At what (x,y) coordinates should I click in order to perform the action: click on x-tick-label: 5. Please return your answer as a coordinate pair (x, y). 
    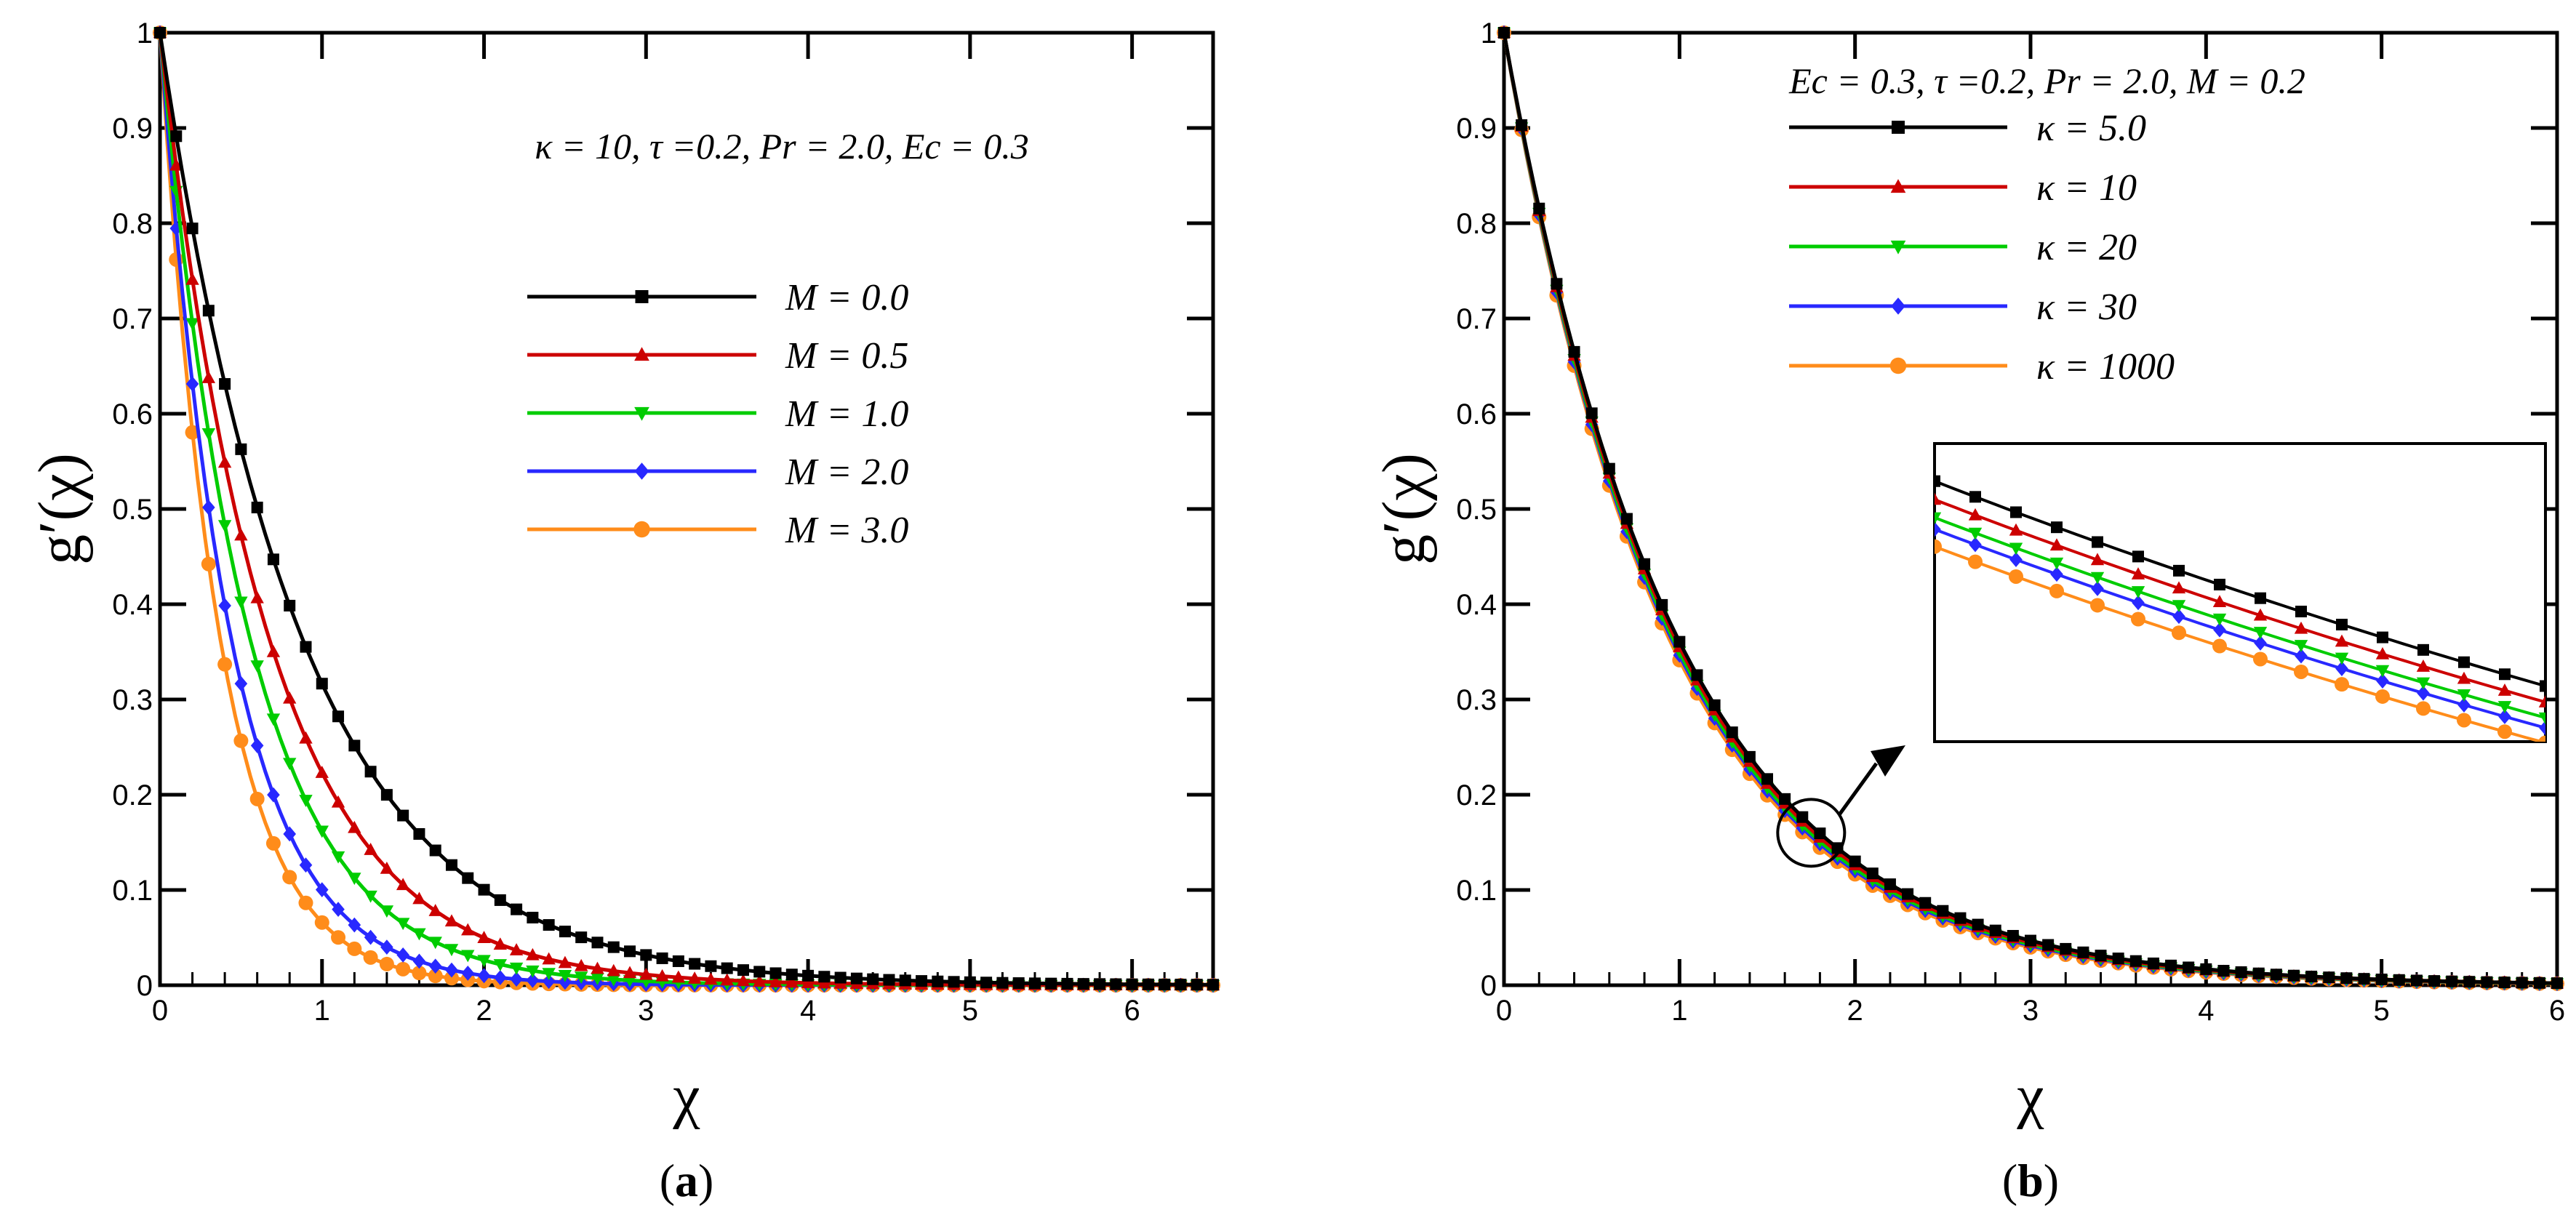
    Looking at the image, I should click on (970, 1011).